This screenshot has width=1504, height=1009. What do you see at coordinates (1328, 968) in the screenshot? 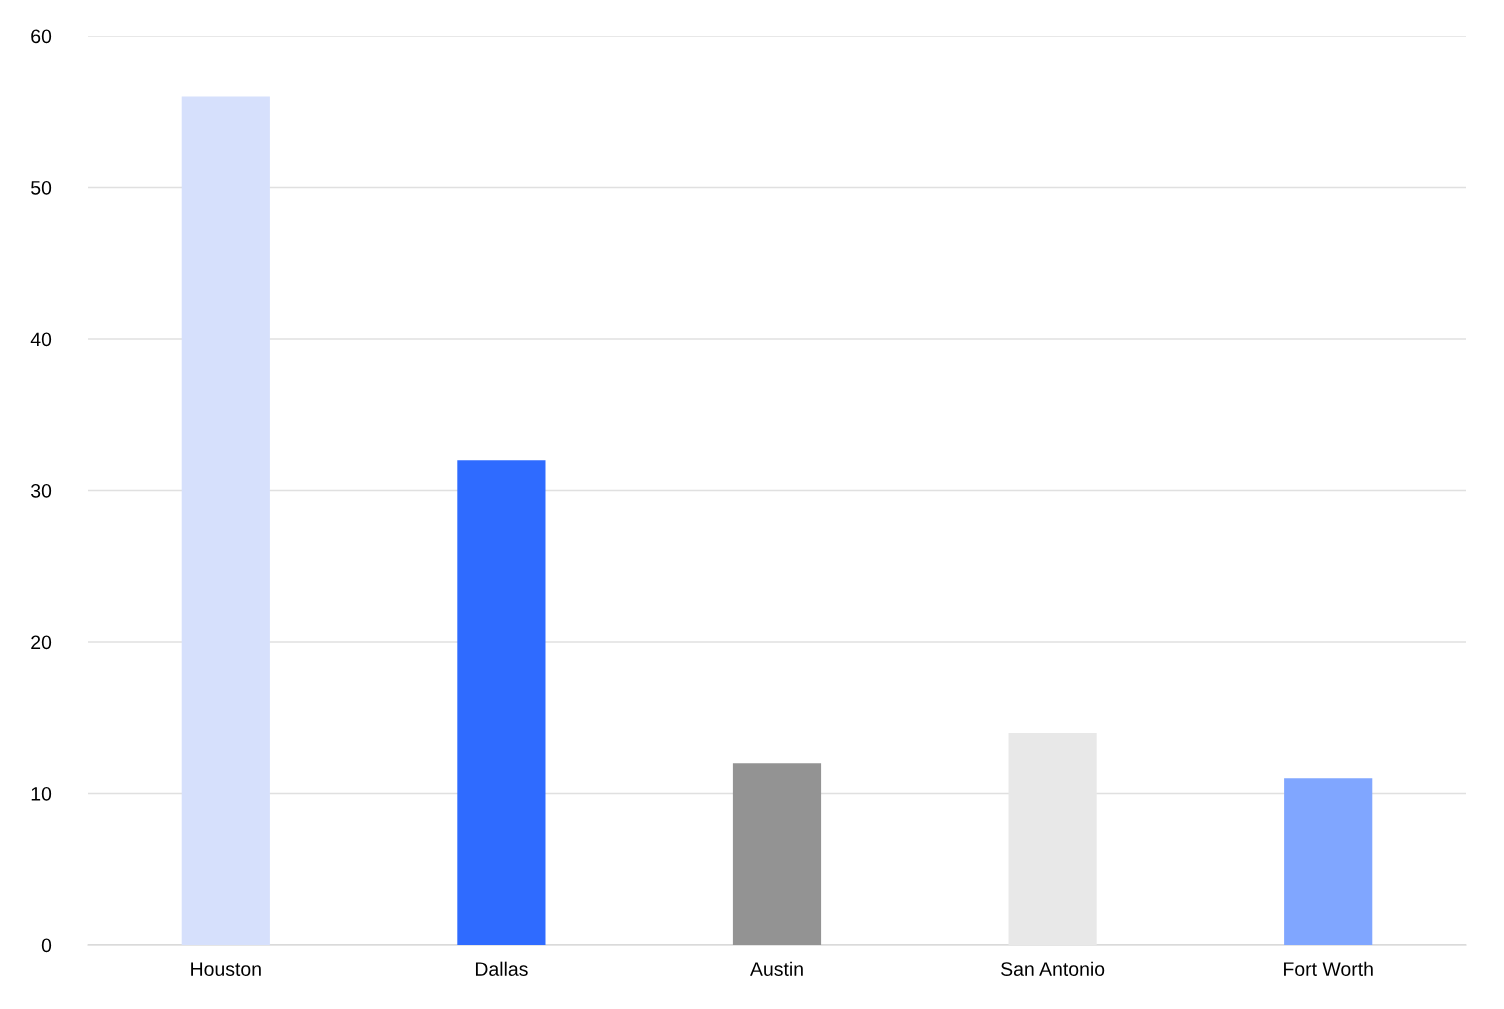
I see `x-tick-label: Fort Worth` at bounding box center [1328, 968].